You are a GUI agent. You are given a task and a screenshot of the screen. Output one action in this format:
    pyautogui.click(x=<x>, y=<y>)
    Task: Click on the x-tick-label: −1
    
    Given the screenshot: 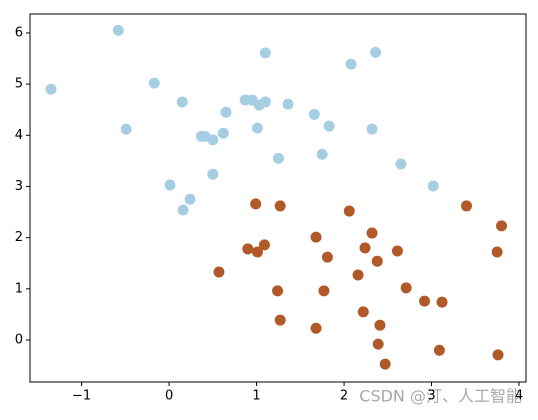 What is the action you would take?
    pyautogui.click(x=81, y=396)
    